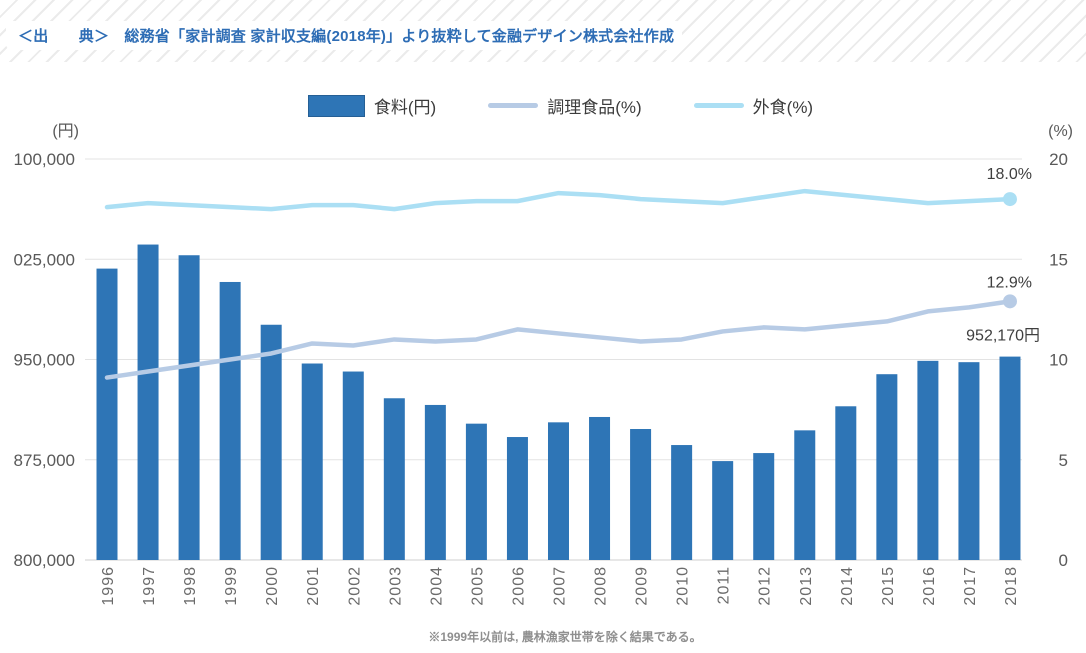  Describe the element at coordinates (1060, 131) in the screenshot. I see `right-axis-unit: (%)` at that location.